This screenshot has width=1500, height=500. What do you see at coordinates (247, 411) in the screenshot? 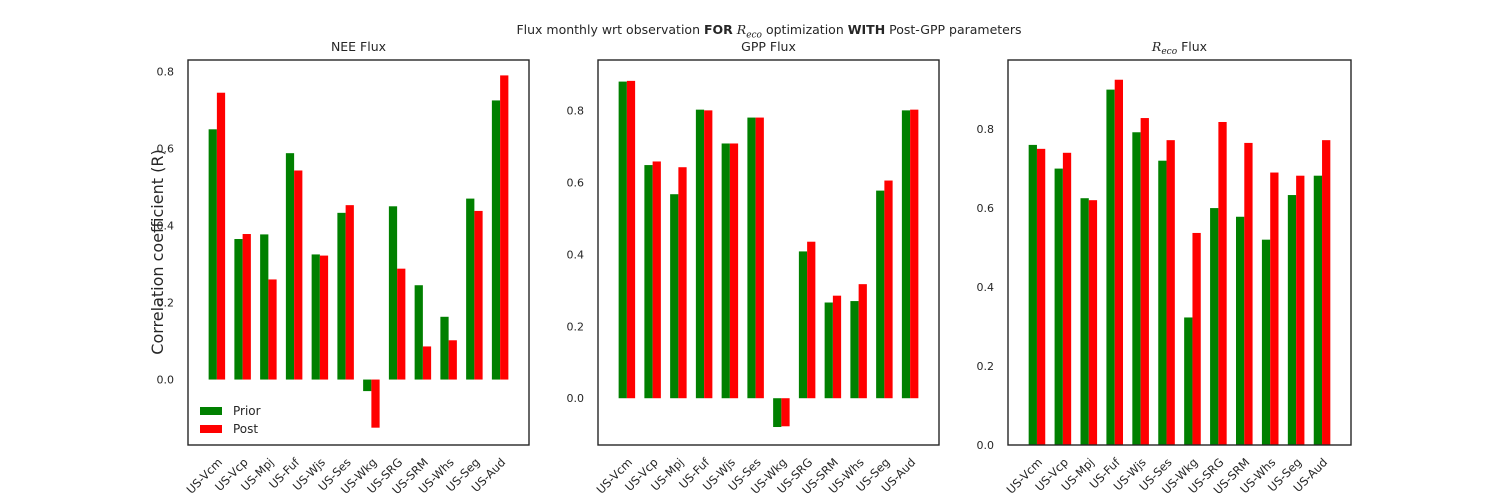
I see `legend-label-prior: Prior` at bounding box center [247, 411].